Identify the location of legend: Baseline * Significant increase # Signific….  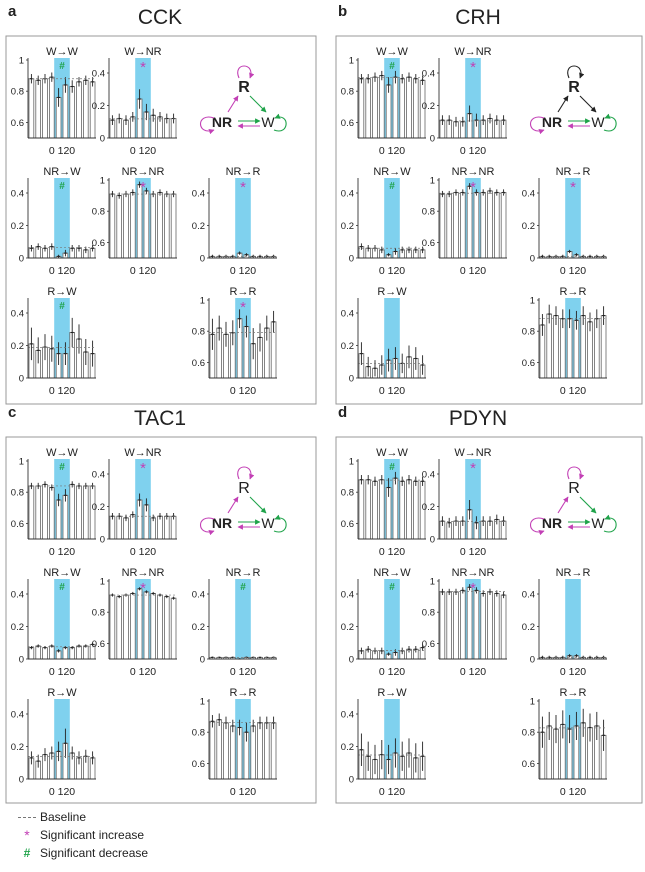
(81, 835).